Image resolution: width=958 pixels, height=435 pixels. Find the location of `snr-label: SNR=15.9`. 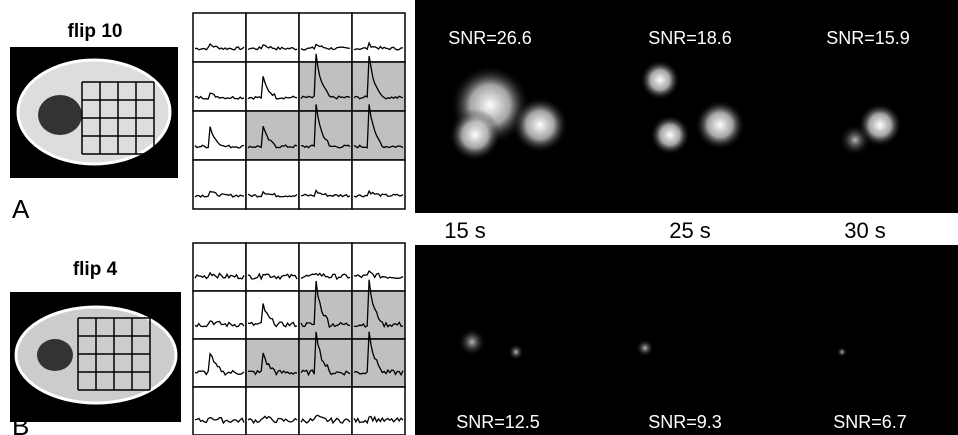

snr-label: SNR=15.9 is located at coordinates (868, 38).